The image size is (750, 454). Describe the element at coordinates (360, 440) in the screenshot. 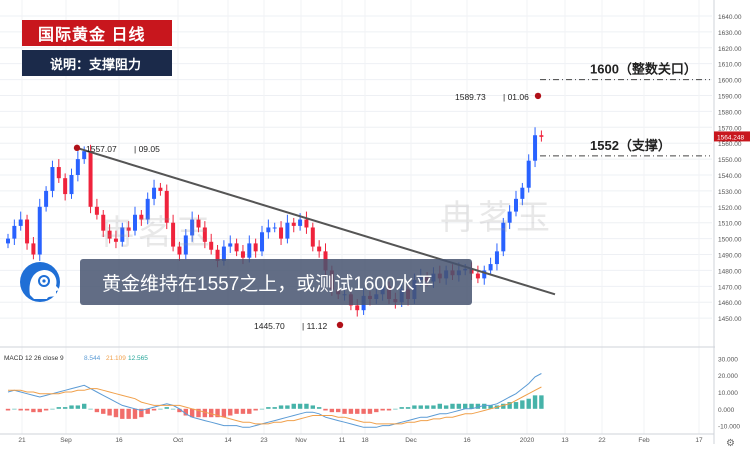

I see `time-axis: 21 Sep 16 Oct 14 23 Nov 11 18 Dec 16 2020 13 22 Feb 17` at that location.